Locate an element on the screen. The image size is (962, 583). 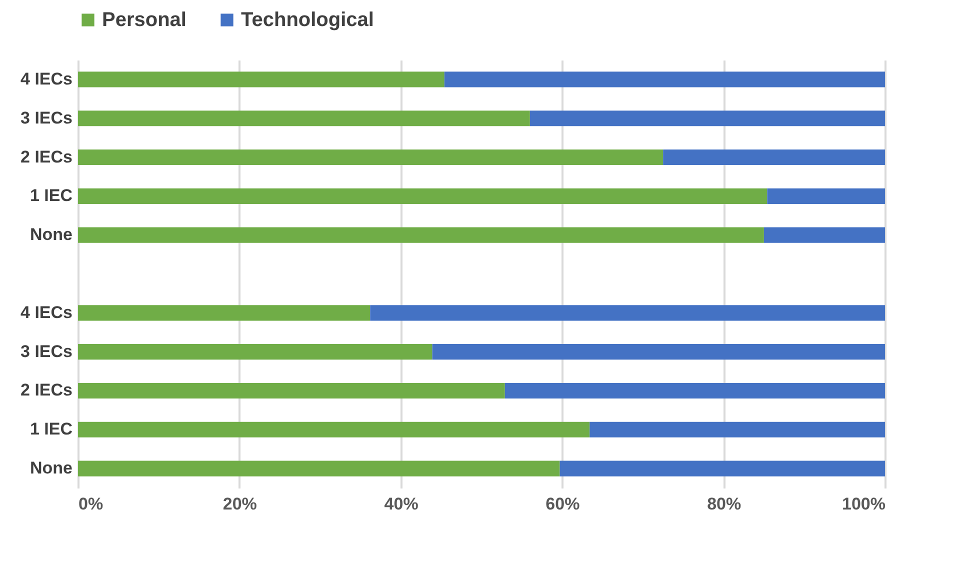
x-tick-label: 80% is located at coordinates (724, 504).